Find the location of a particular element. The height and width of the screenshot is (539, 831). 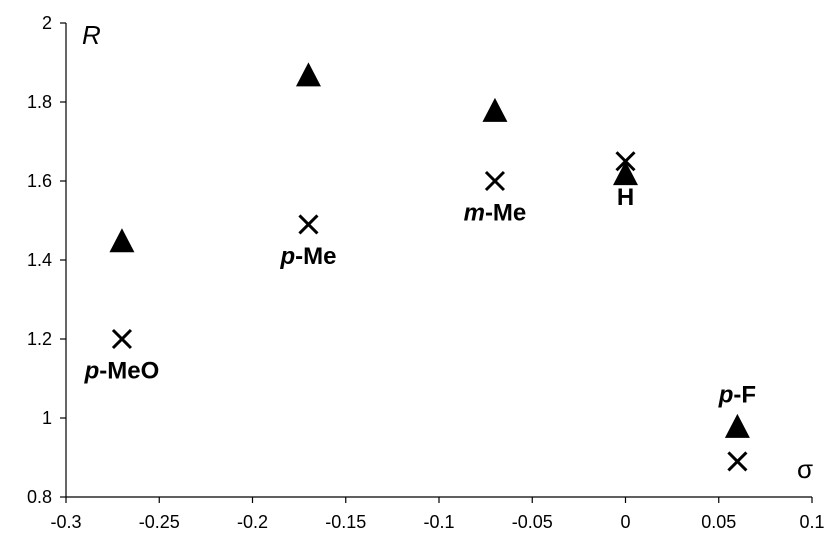

x-tick-label: -0.25 is located at coordinates (159, 522).